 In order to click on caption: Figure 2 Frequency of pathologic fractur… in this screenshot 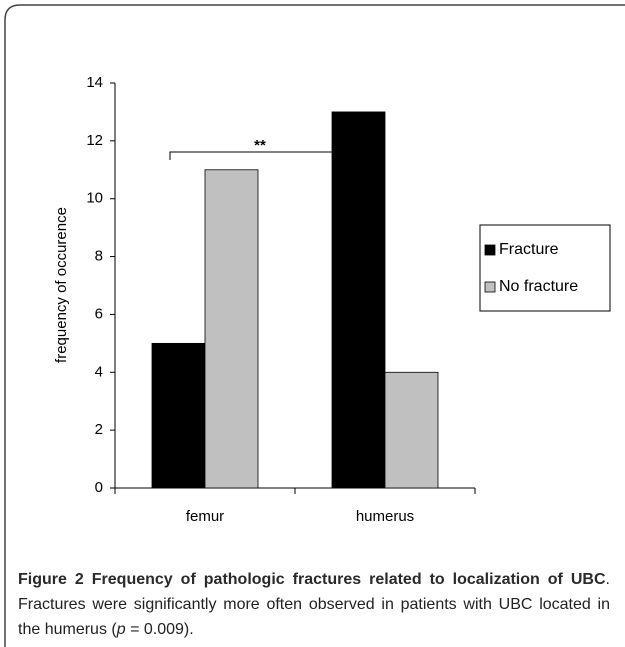, I will do `click(314, 604)`.